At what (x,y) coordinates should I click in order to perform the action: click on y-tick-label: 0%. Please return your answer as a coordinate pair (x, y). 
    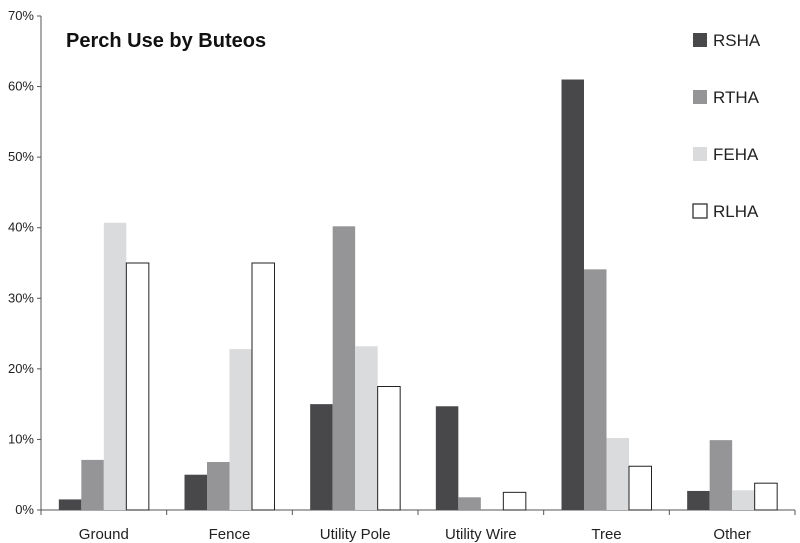
    Looking at the image, I should click on (24, 509).